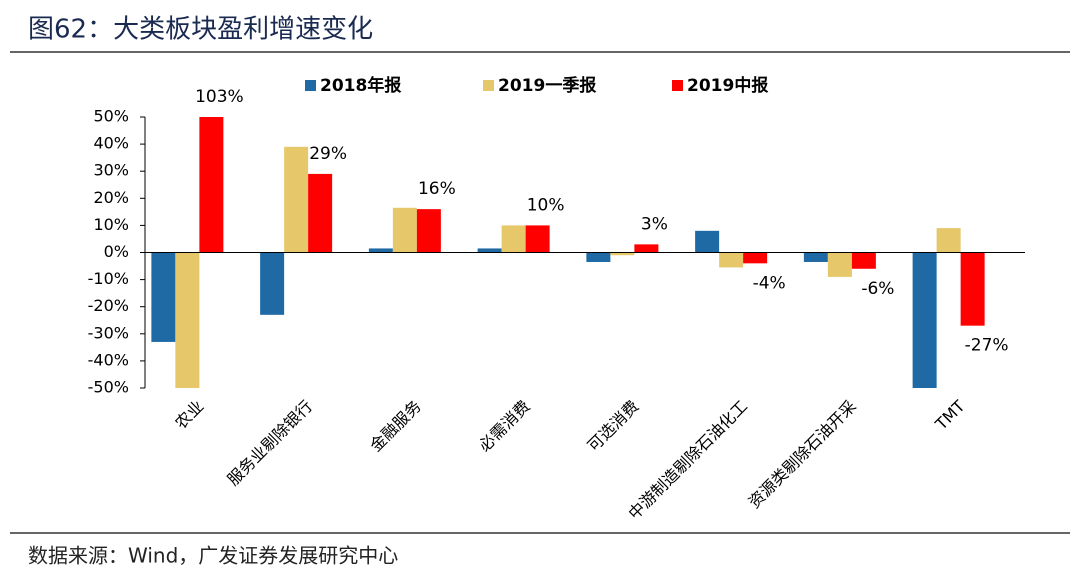  I want to click on chart-title: 图62：大类板块盈利增速变化, so click(200, 30).